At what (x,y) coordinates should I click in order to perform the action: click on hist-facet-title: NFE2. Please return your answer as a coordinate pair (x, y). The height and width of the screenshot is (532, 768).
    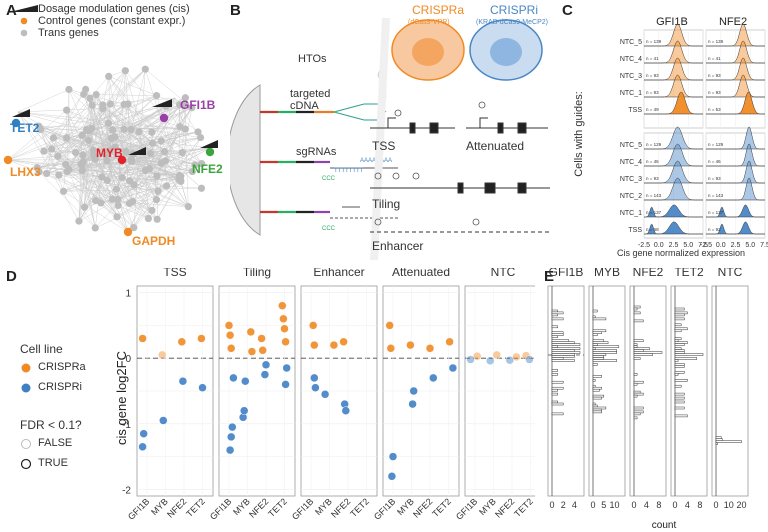
    Looking at the image, I should click on (648, 273).